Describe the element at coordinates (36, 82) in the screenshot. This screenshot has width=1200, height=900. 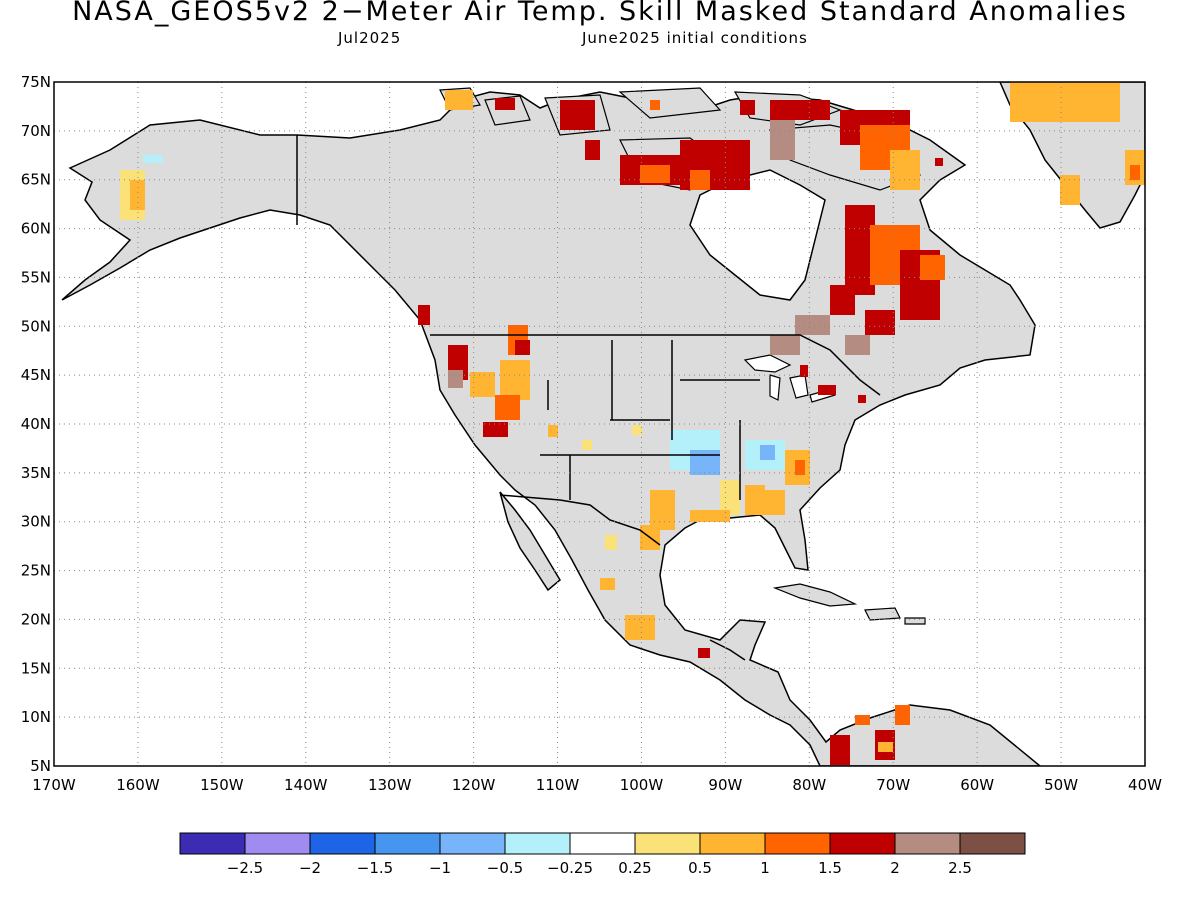
I see `latitude-tick-label: 75N` at that location.